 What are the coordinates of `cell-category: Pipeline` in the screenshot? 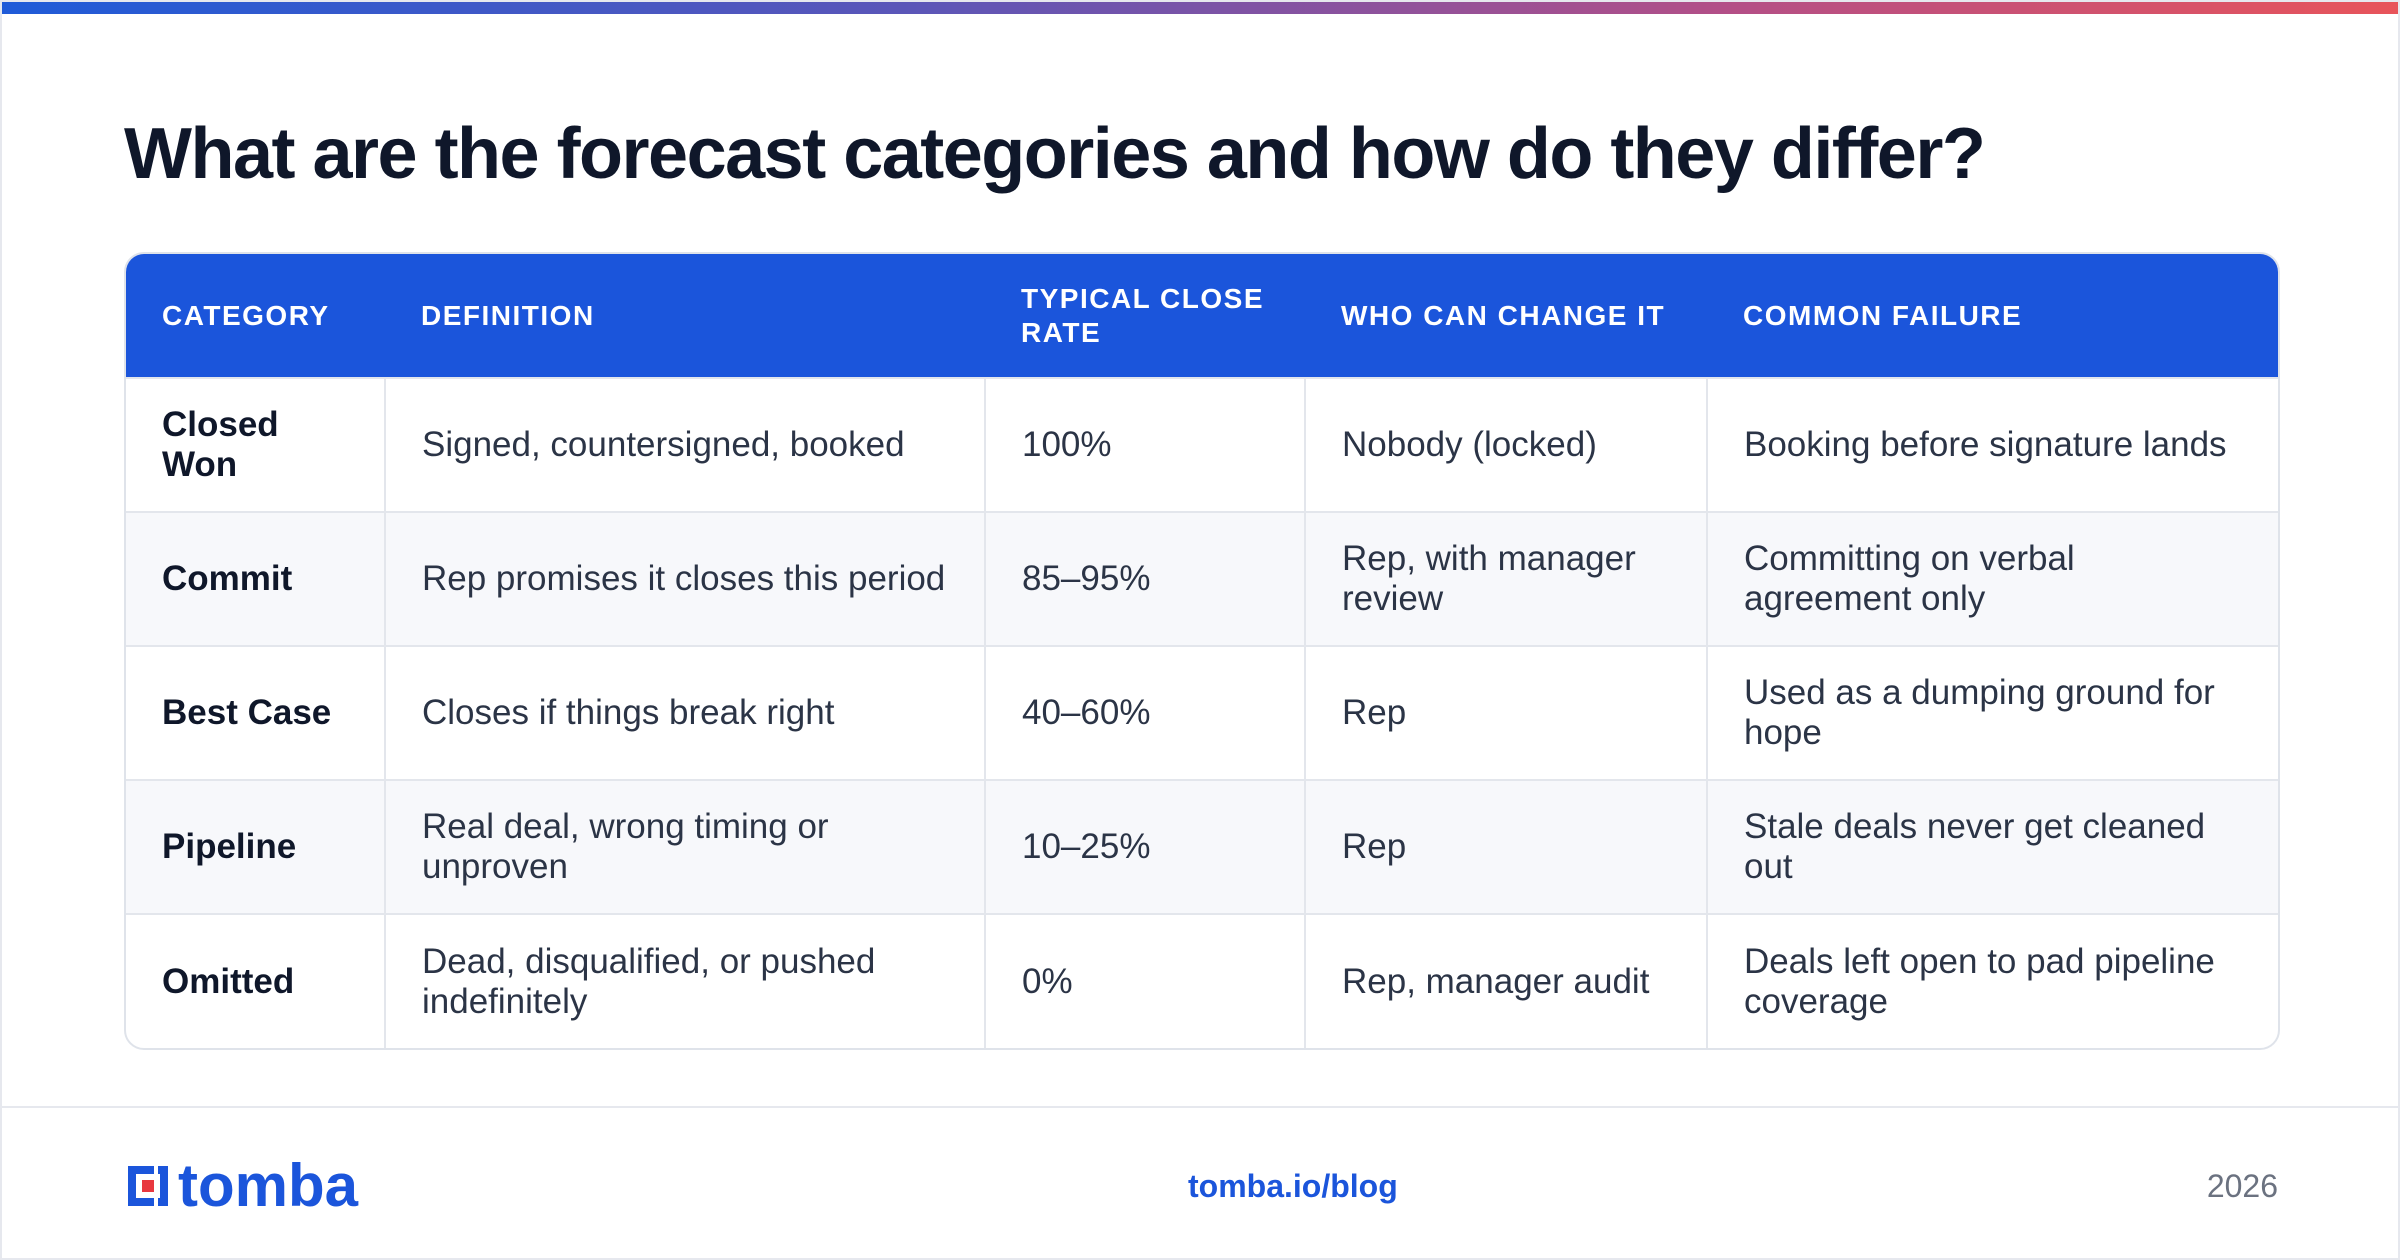 It's located at (255, 846).